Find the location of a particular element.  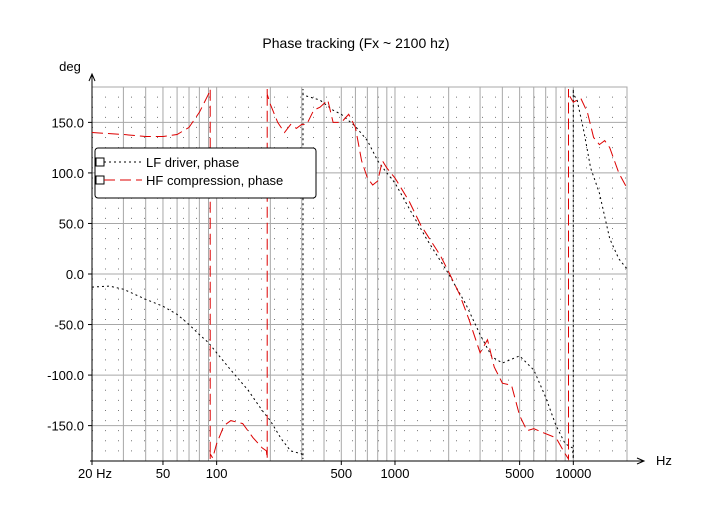

x-tick-label: 500 is located at coordinates (341, 473).